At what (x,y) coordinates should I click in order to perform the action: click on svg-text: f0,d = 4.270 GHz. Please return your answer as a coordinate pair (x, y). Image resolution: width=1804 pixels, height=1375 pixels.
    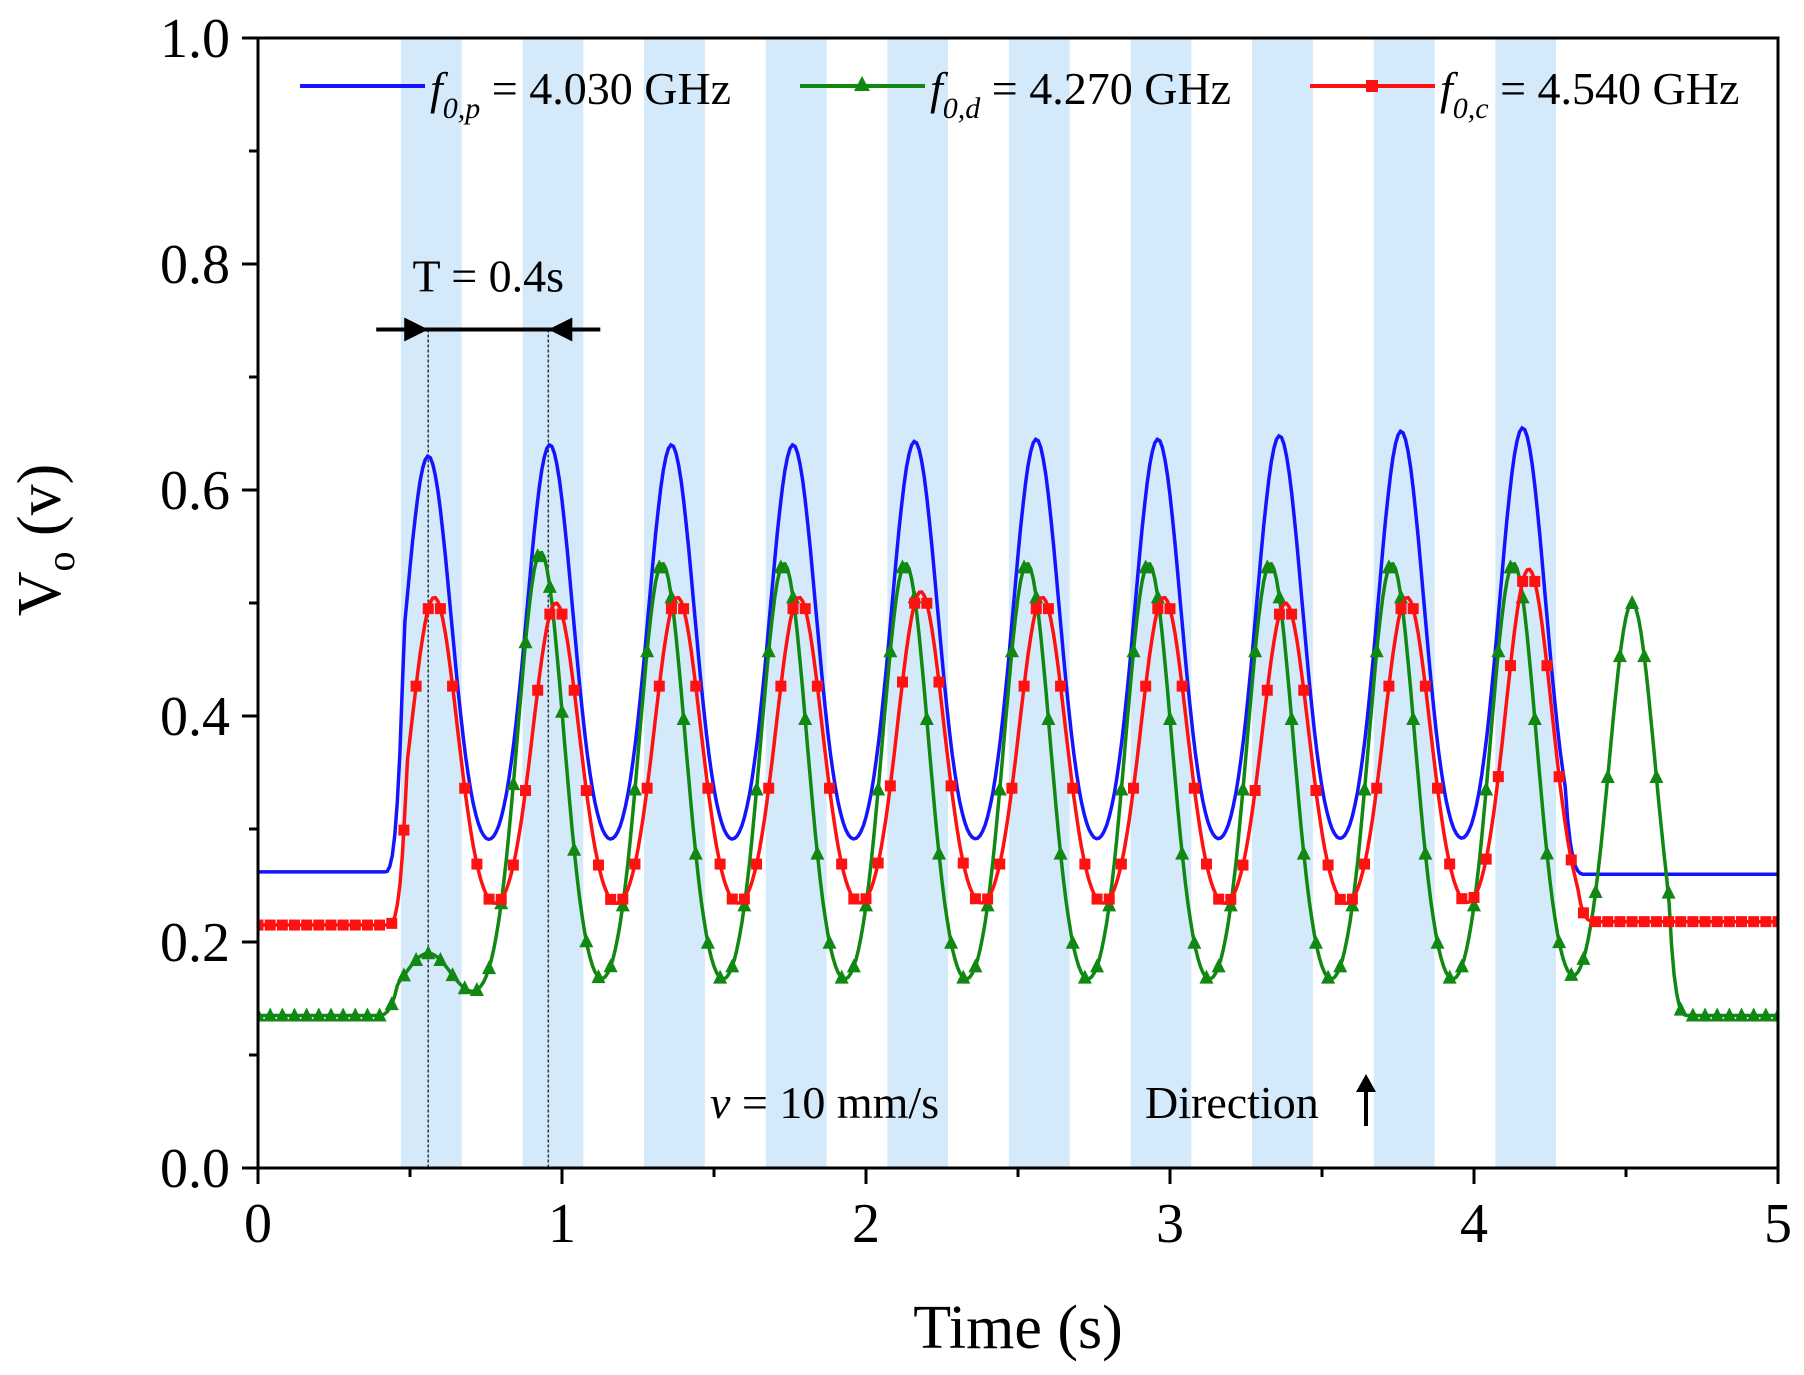
    Looking at the image, I should click on (1080, 94).